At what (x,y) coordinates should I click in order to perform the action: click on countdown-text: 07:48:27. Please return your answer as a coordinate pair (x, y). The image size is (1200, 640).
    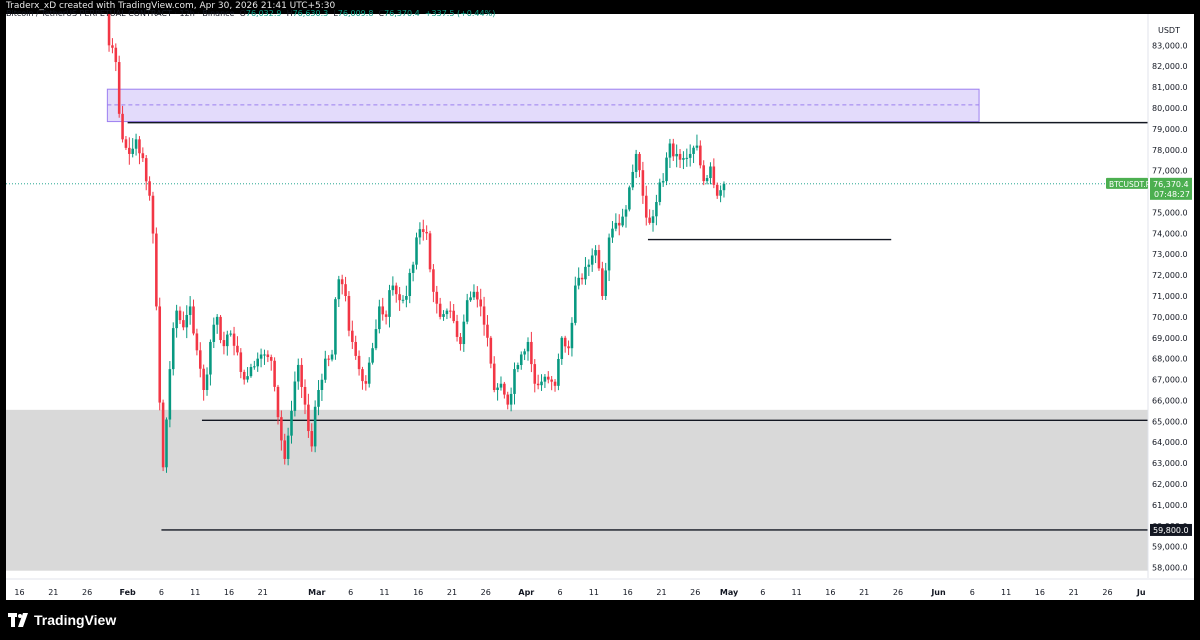
    Looking at the image, I should click on (1172, 194).